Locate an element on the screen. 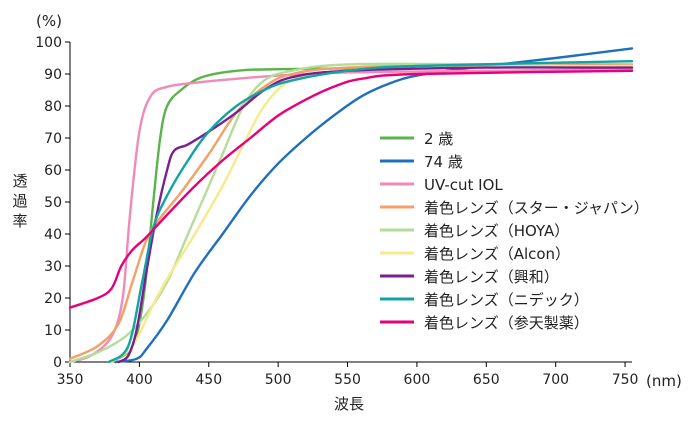  x-ticks: 350 400 450 500 550 600 650 700 750 is located at coordinates (348, 375).